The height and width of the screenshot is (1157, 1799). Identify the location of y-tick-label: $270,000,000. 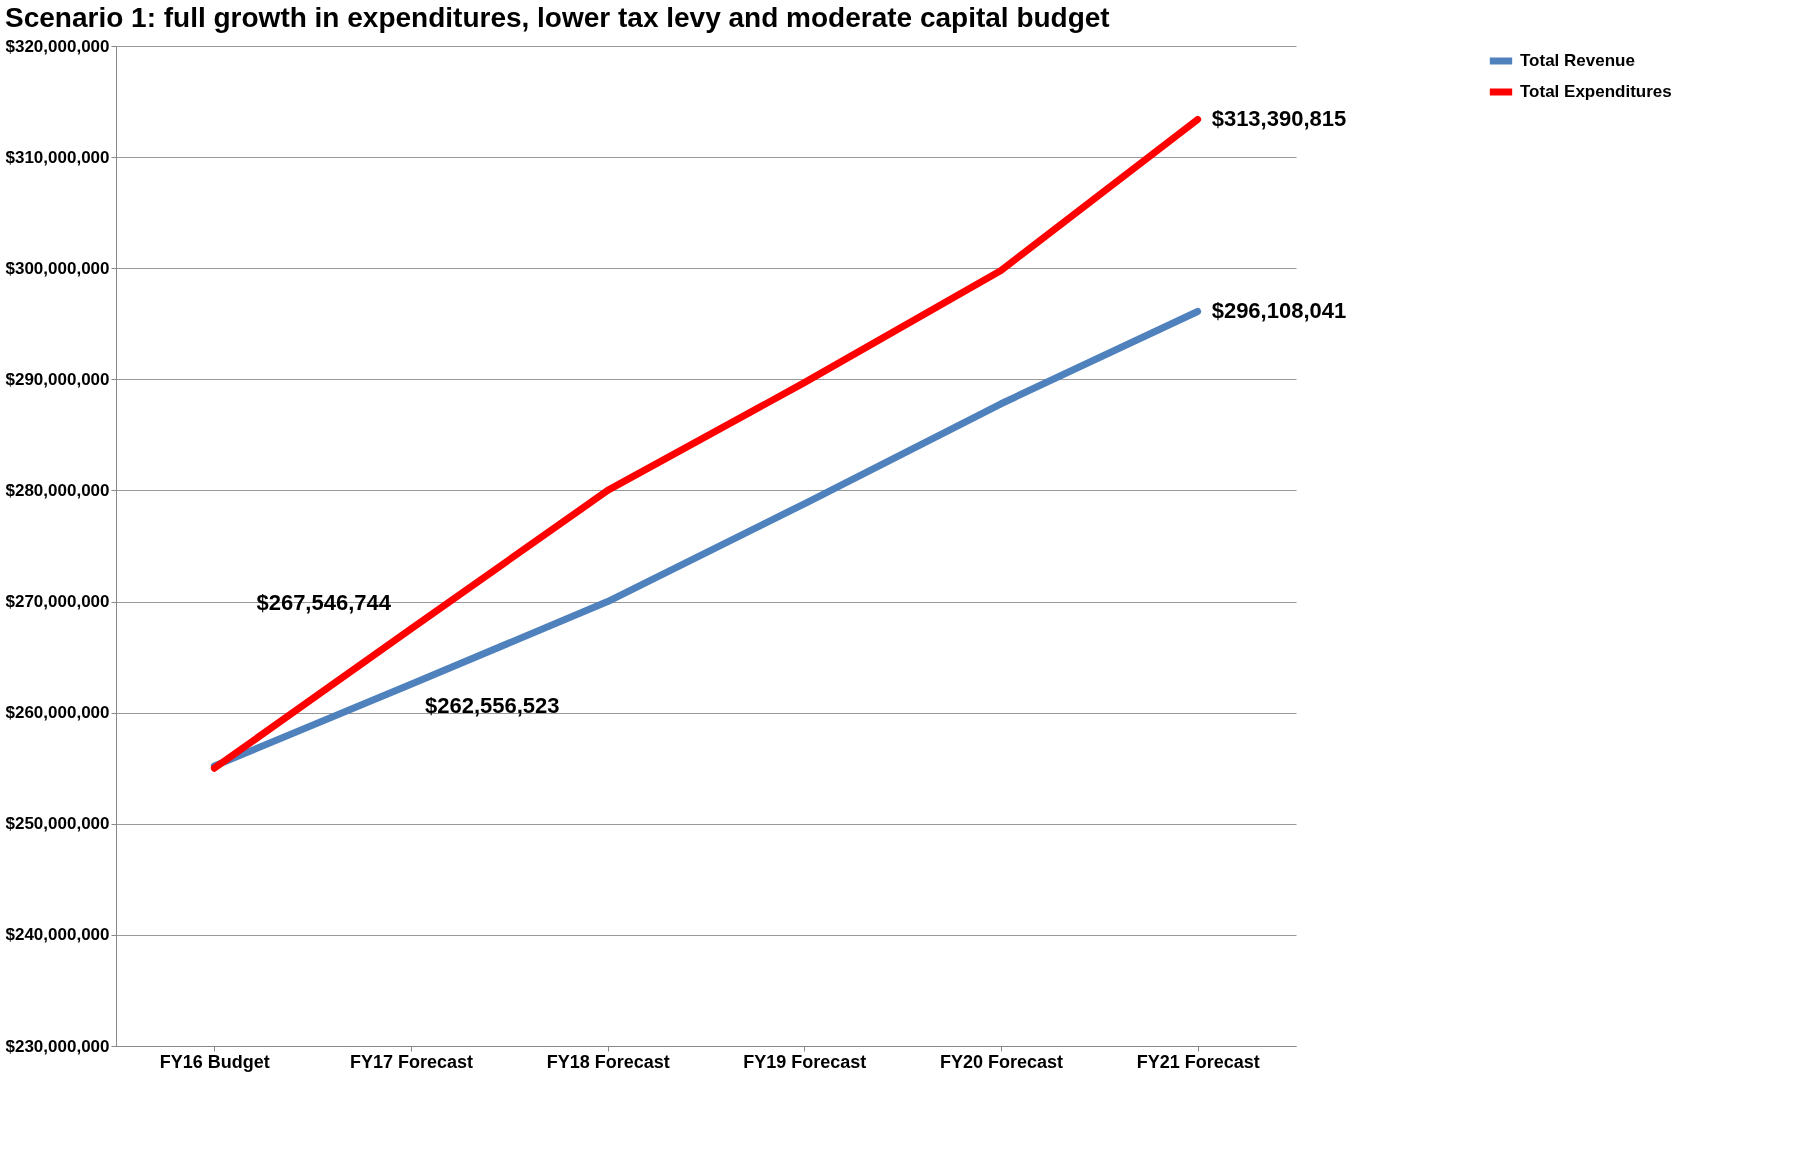
(57, 602).